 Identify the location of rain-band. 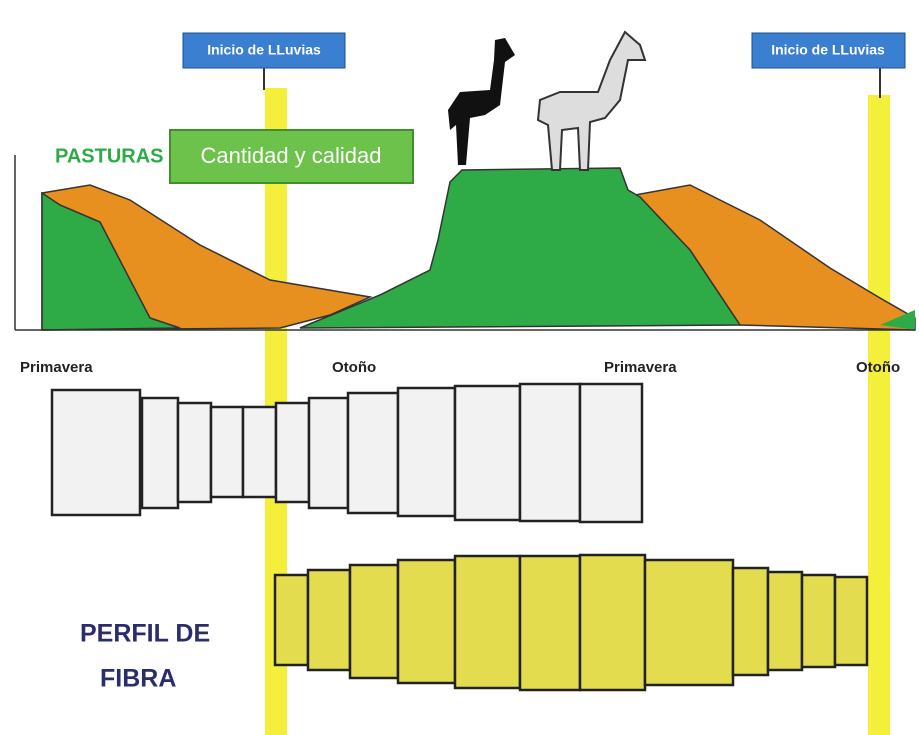
(879, 415).